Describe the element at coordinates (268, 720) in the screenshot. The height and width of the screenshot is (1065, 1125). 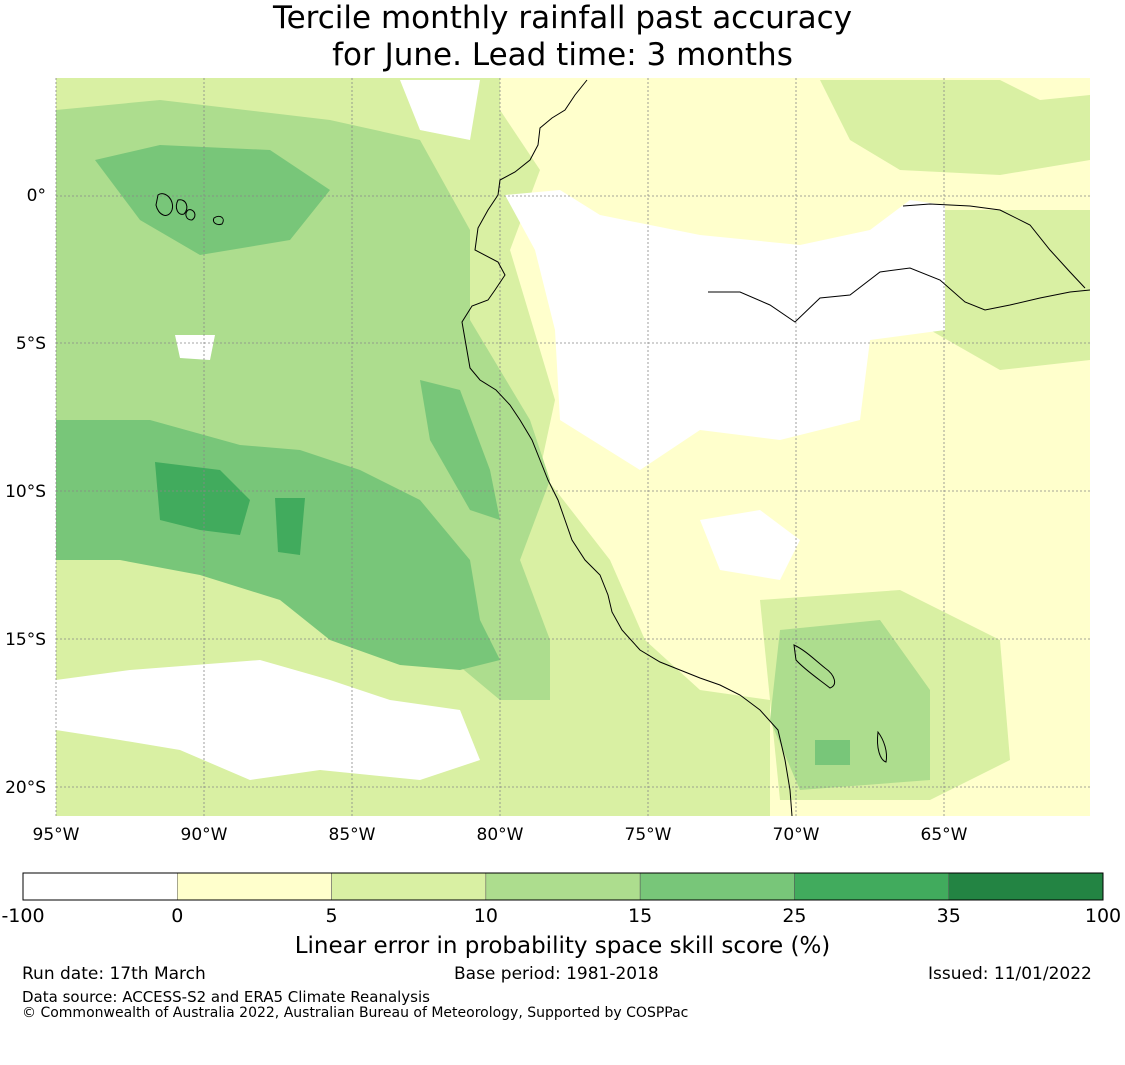
I see `region-neg-south` at that location.